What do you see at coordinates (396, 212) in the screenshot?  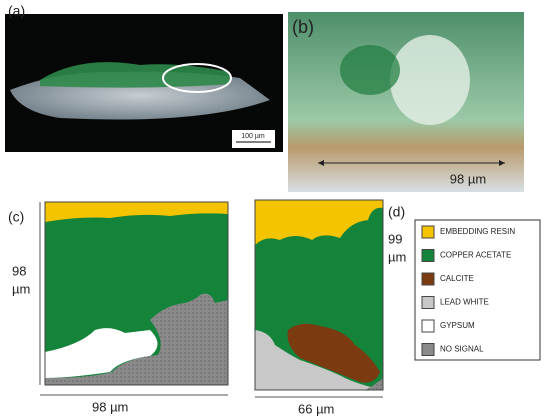 I see `panel-label: (d)` at bounding box center [396, 212].